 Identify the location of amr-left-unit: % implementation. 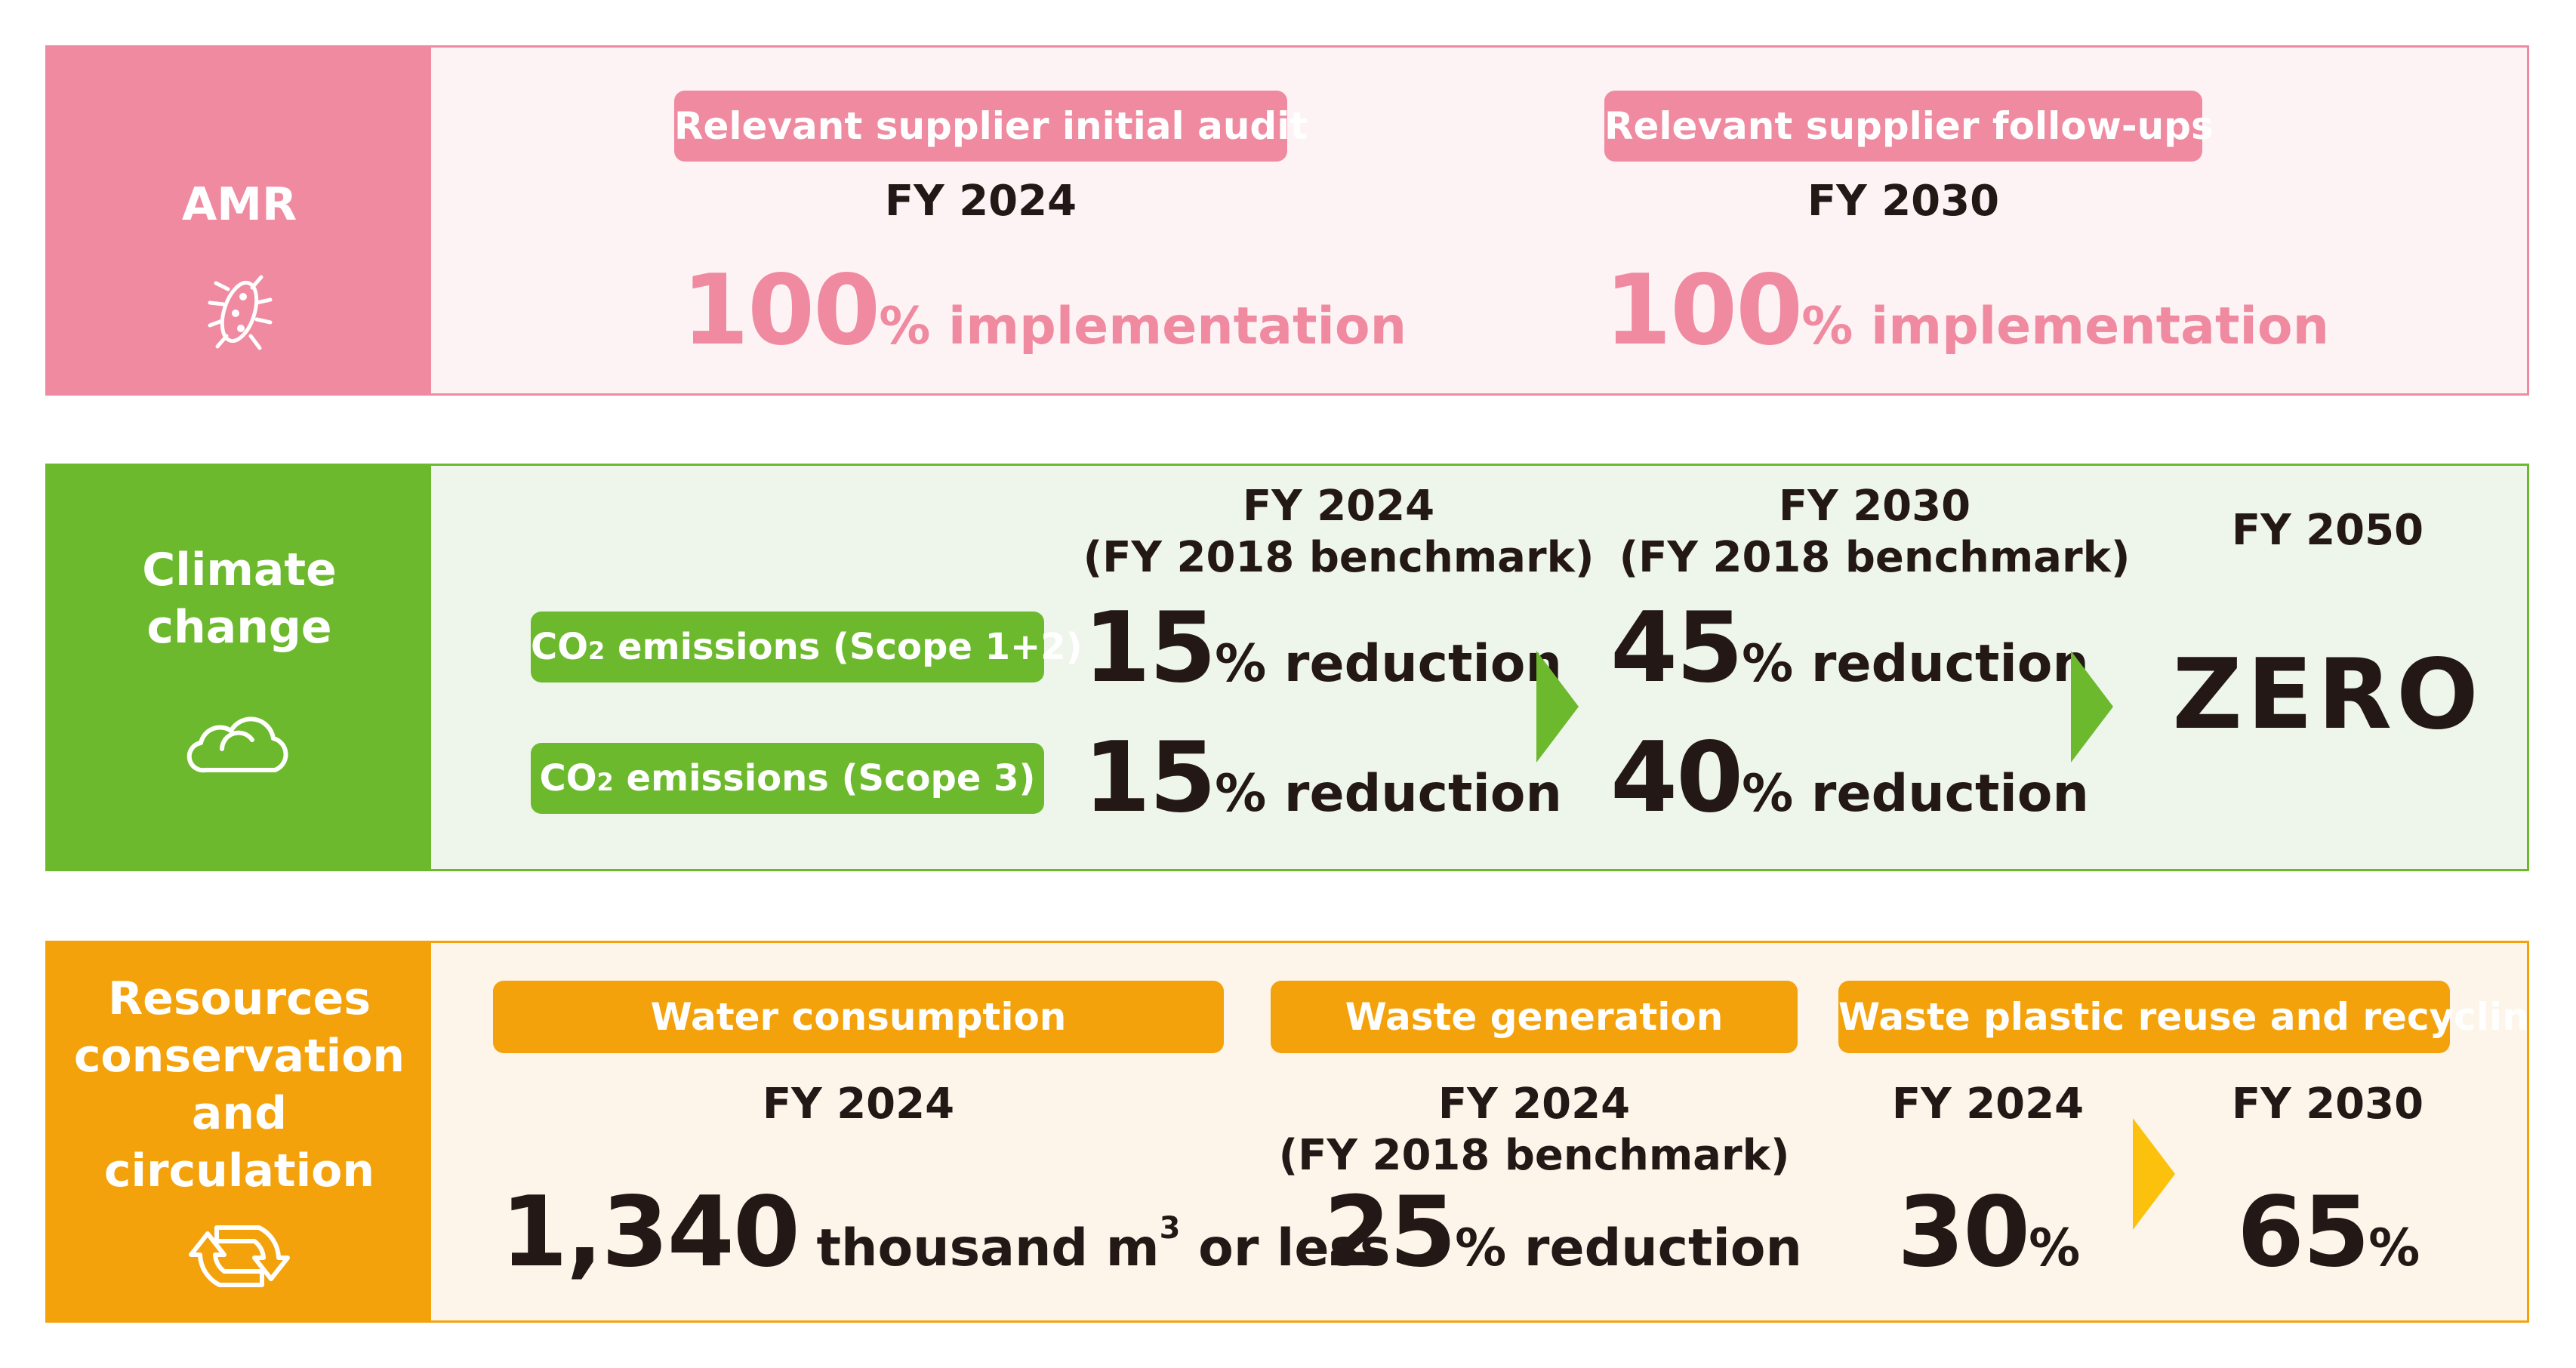
(1143, 326).